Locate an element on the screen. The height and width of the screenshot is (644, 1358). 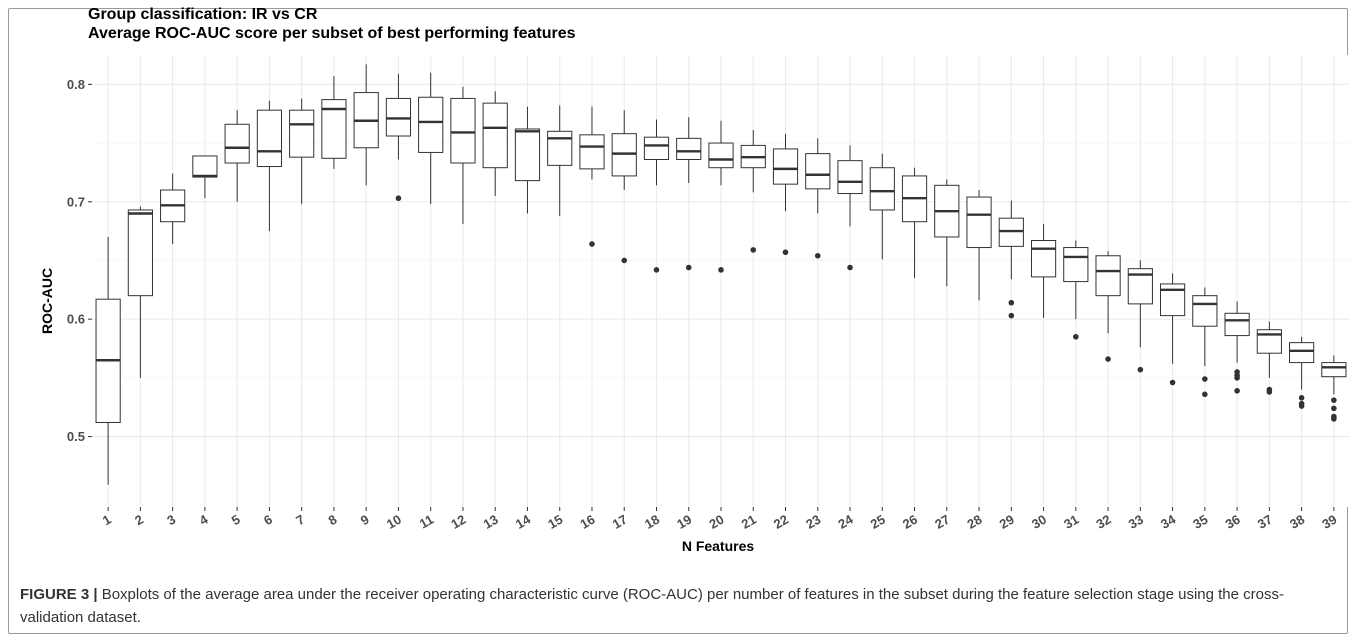
x-tick-label: 12 is located at coordinates (458, 522).